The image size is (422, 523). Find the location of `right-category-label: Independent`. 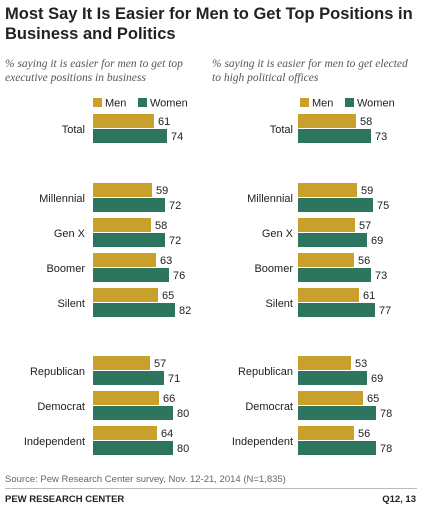

right-category-label: Independent is located at coordinates (262, 442).